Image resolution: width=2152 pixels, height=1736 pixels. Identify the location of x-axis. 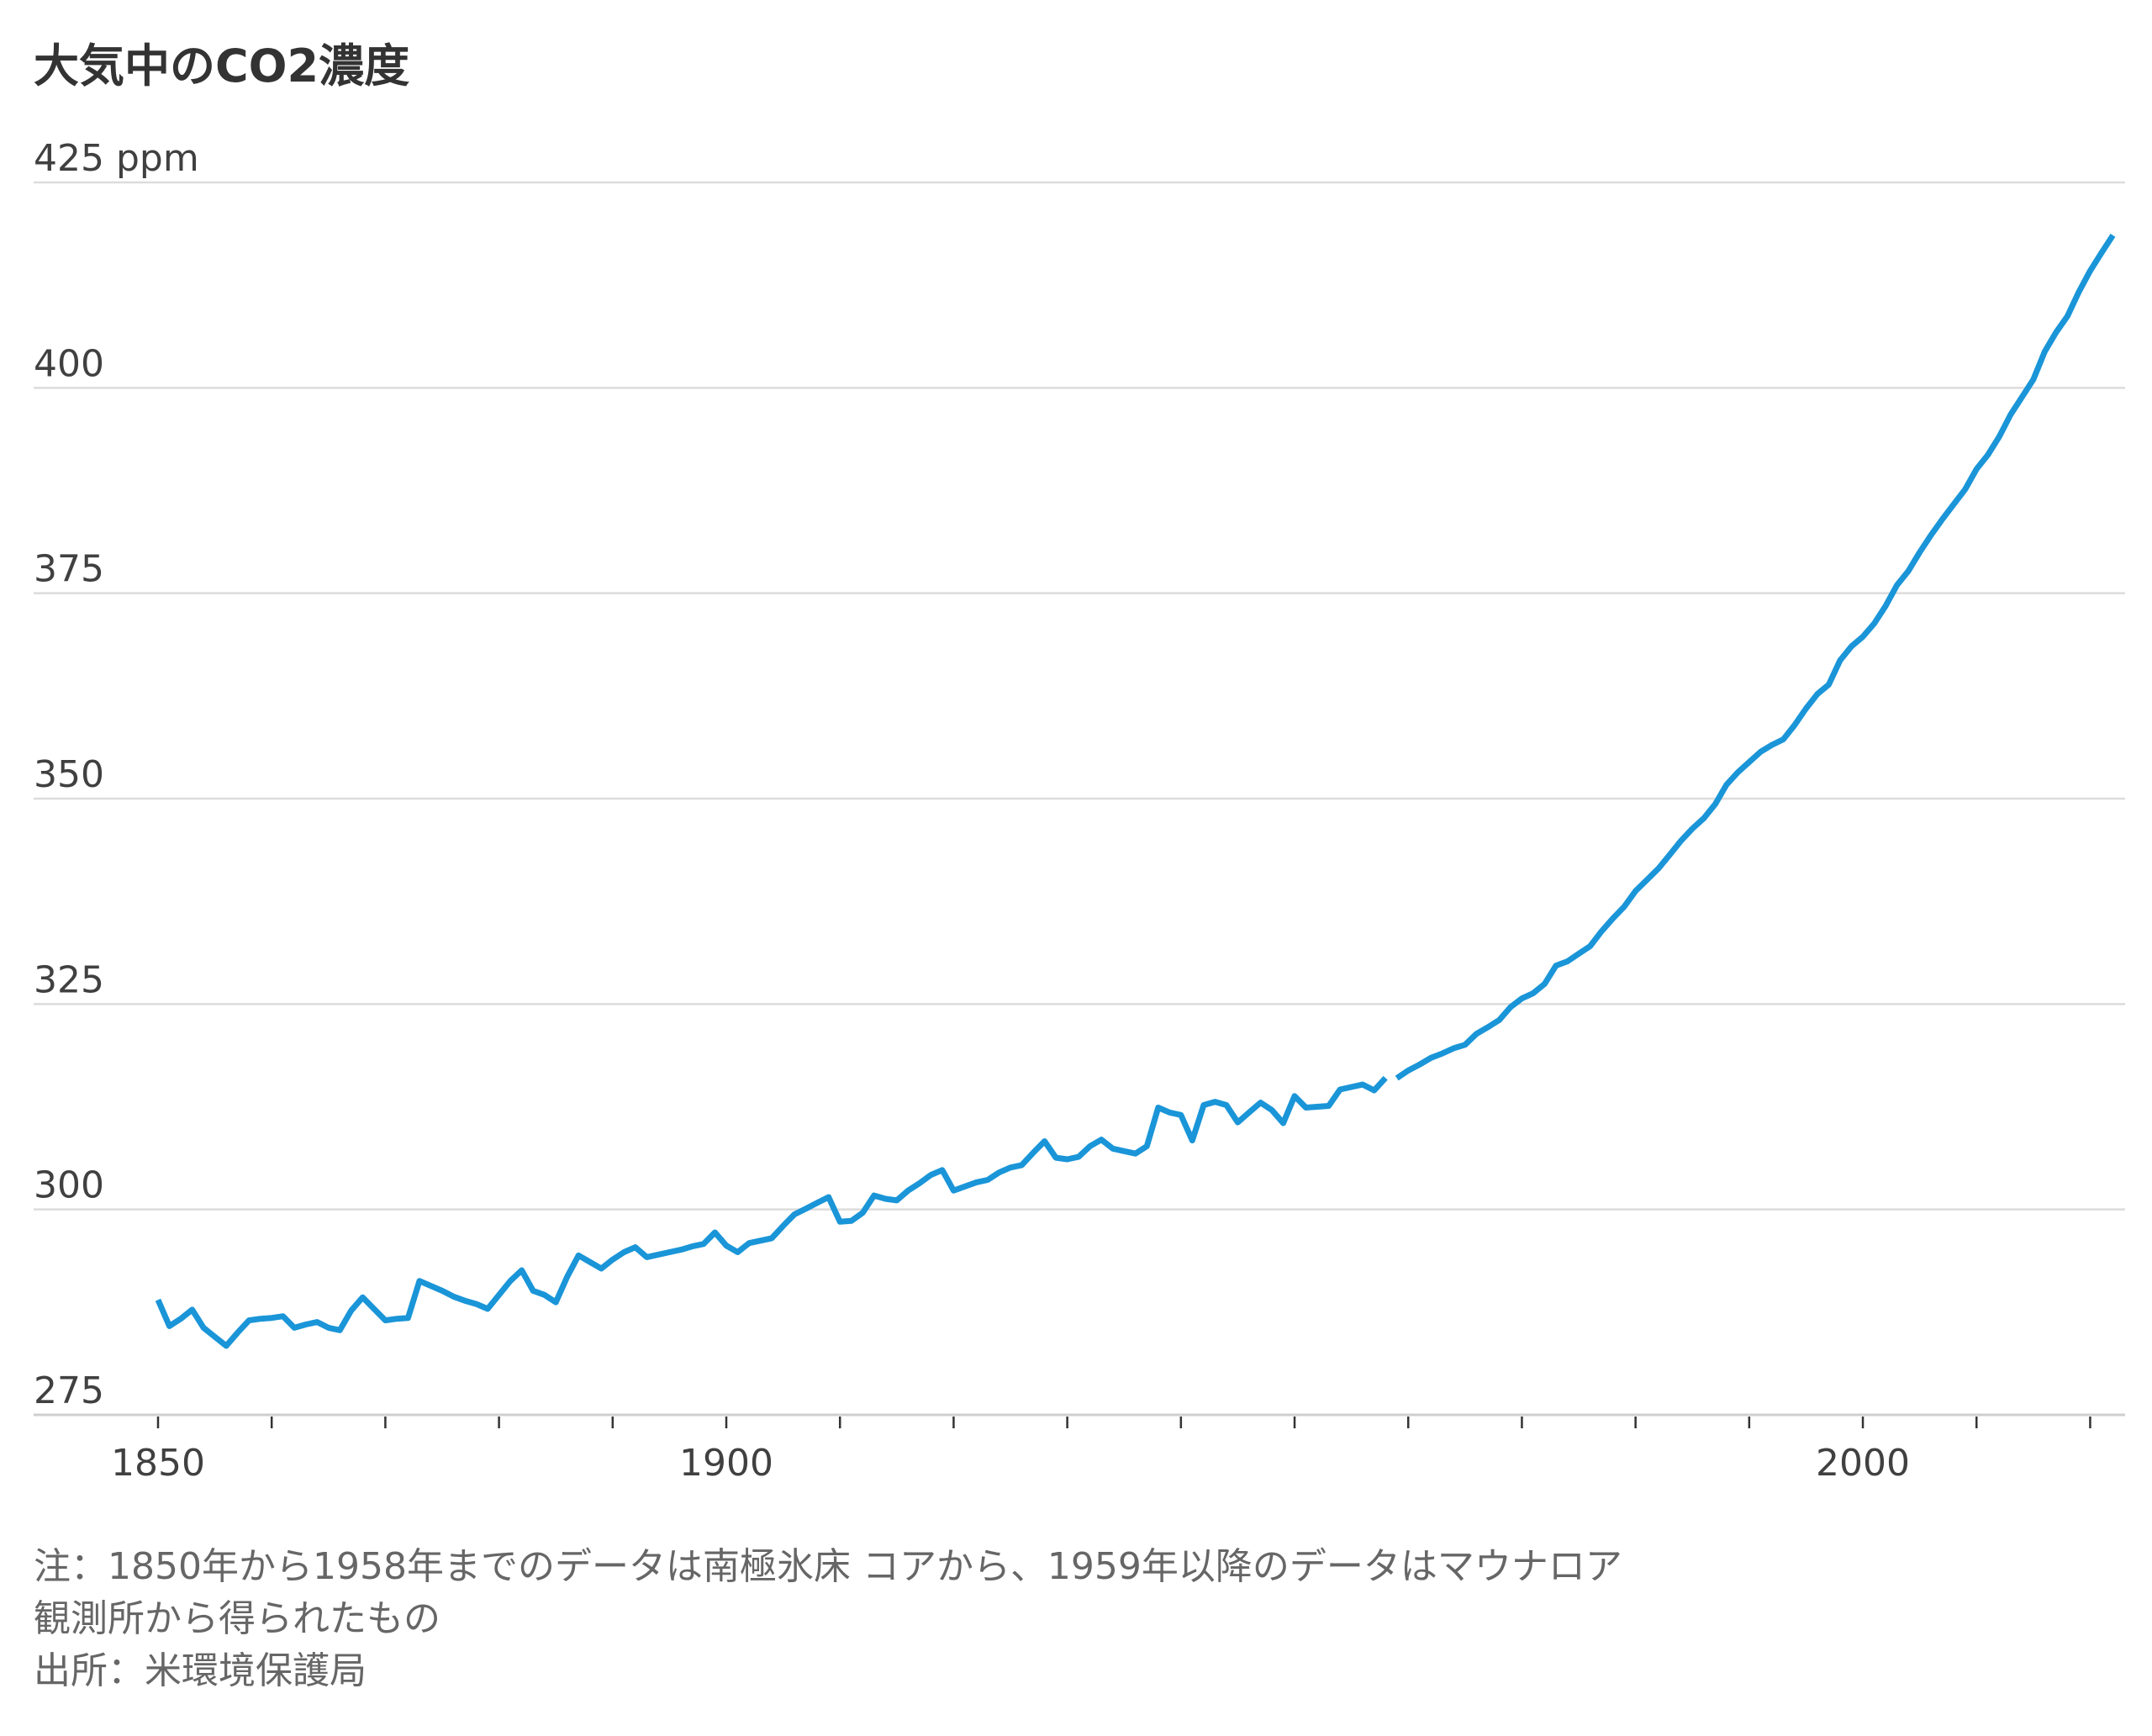
(1123, 1422).